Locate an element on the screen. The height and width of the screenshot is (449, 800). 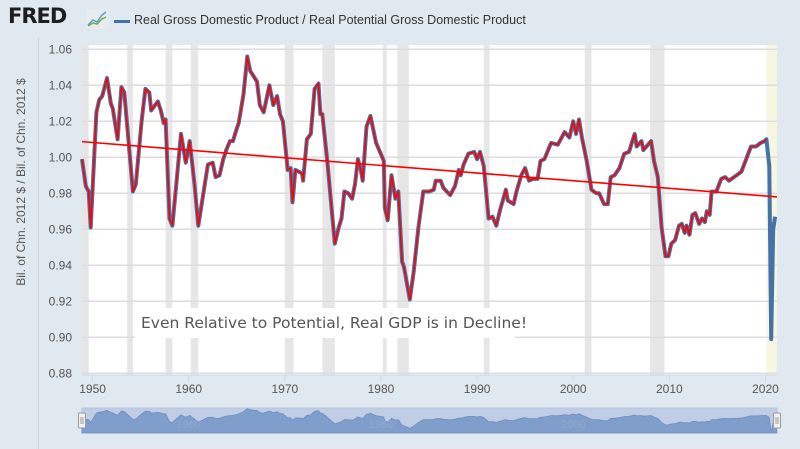
y-ticks: 0.88 0.90 0.92 0.94 0.96 0.98 1.00 1.02 1.04 1.06 is located at coordinates (61, 211).